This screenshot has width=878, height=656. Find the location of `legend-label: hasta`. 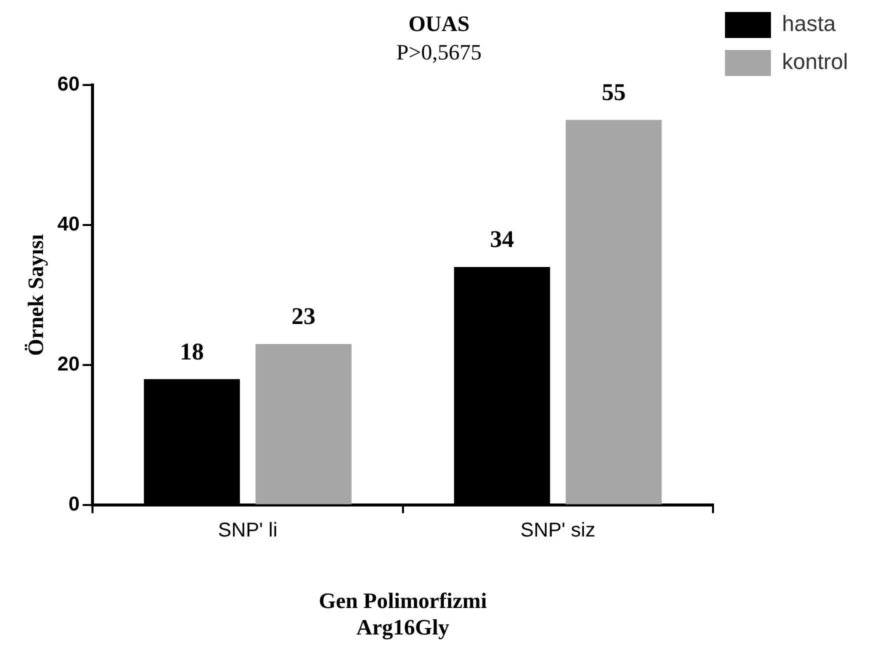

legend-label: hasta is located at coordinates (809, 23).